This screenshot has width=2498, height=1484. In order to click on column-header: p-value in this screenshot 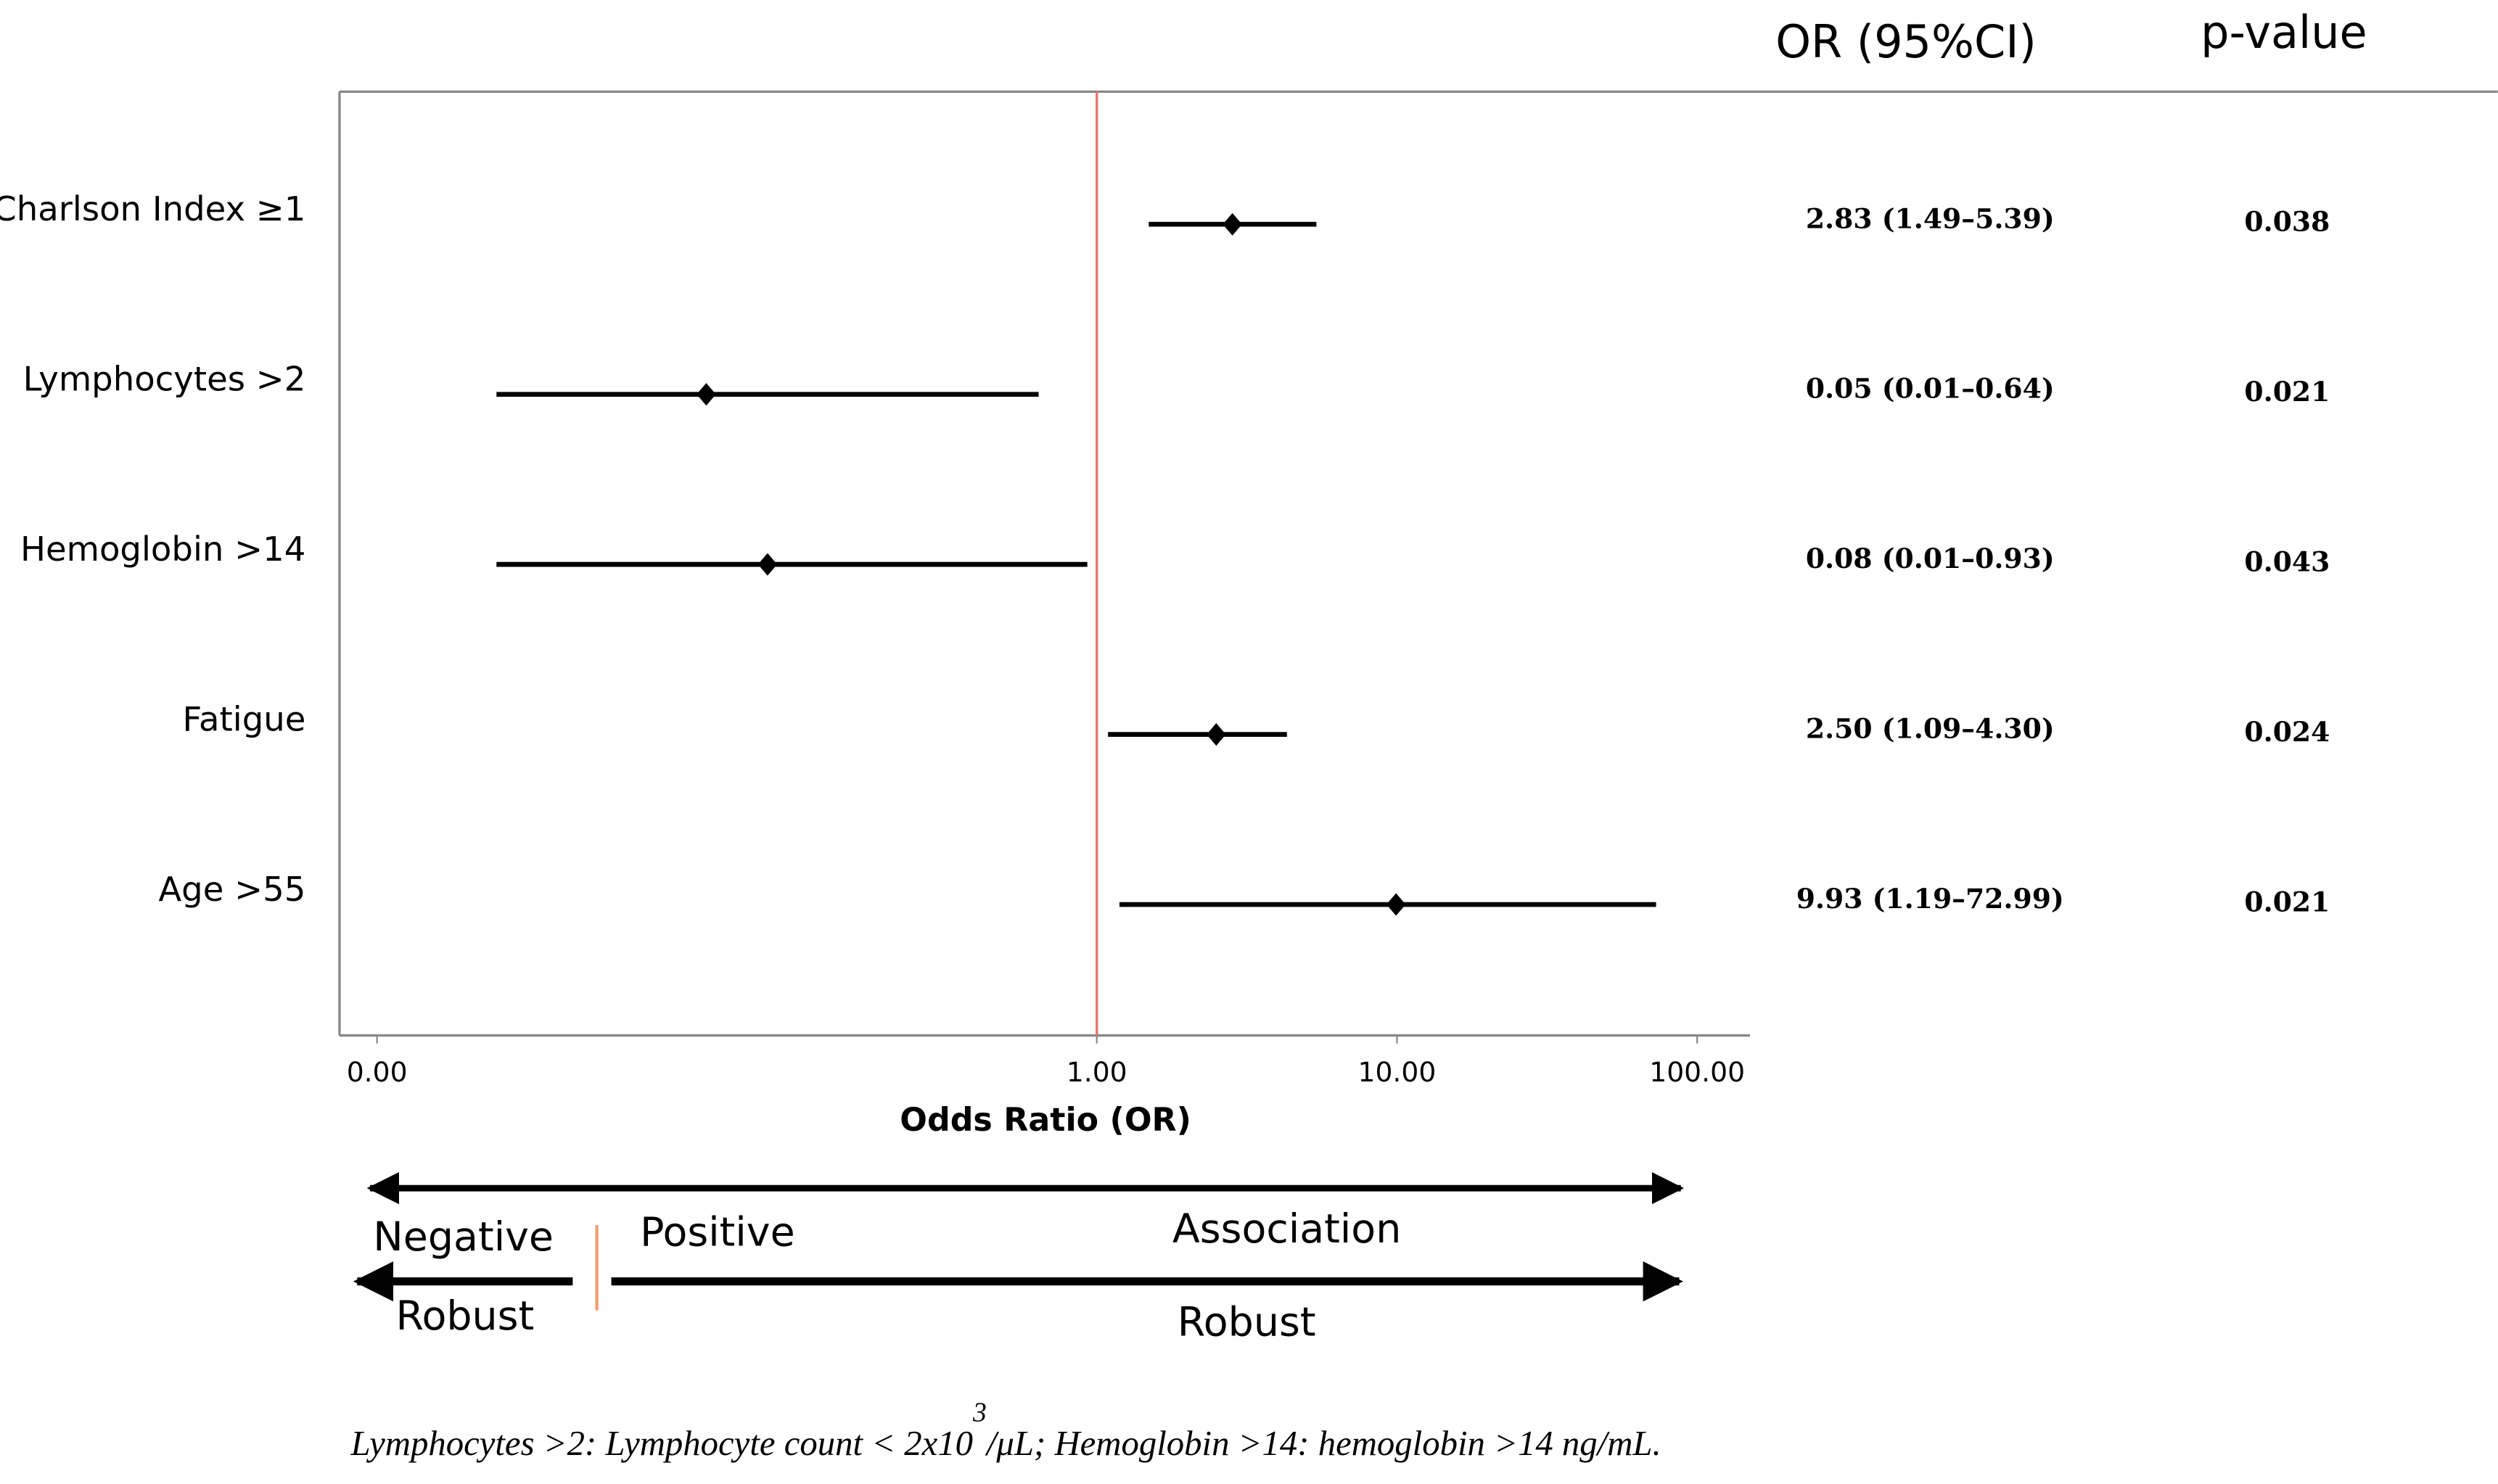, I will do `click(2284, 32)`.